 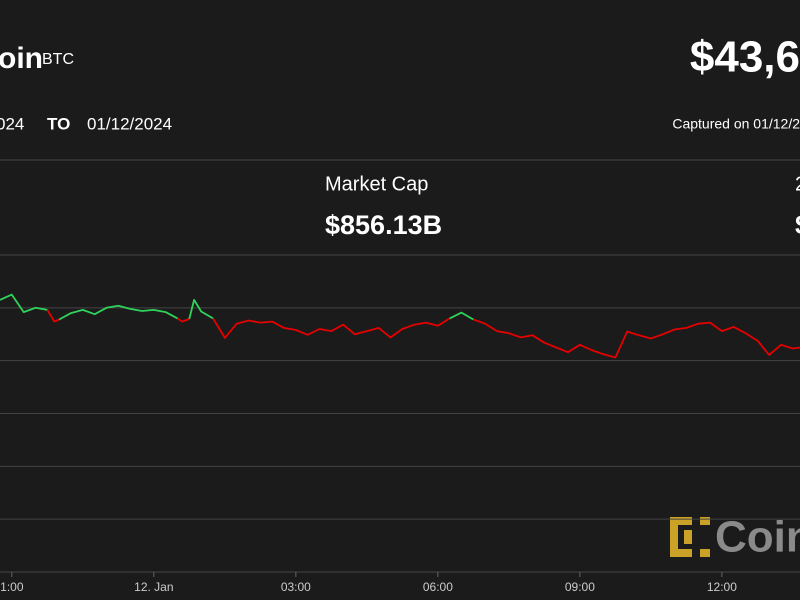 I want to click on coin-name: oin, so click(x=21, y=58).